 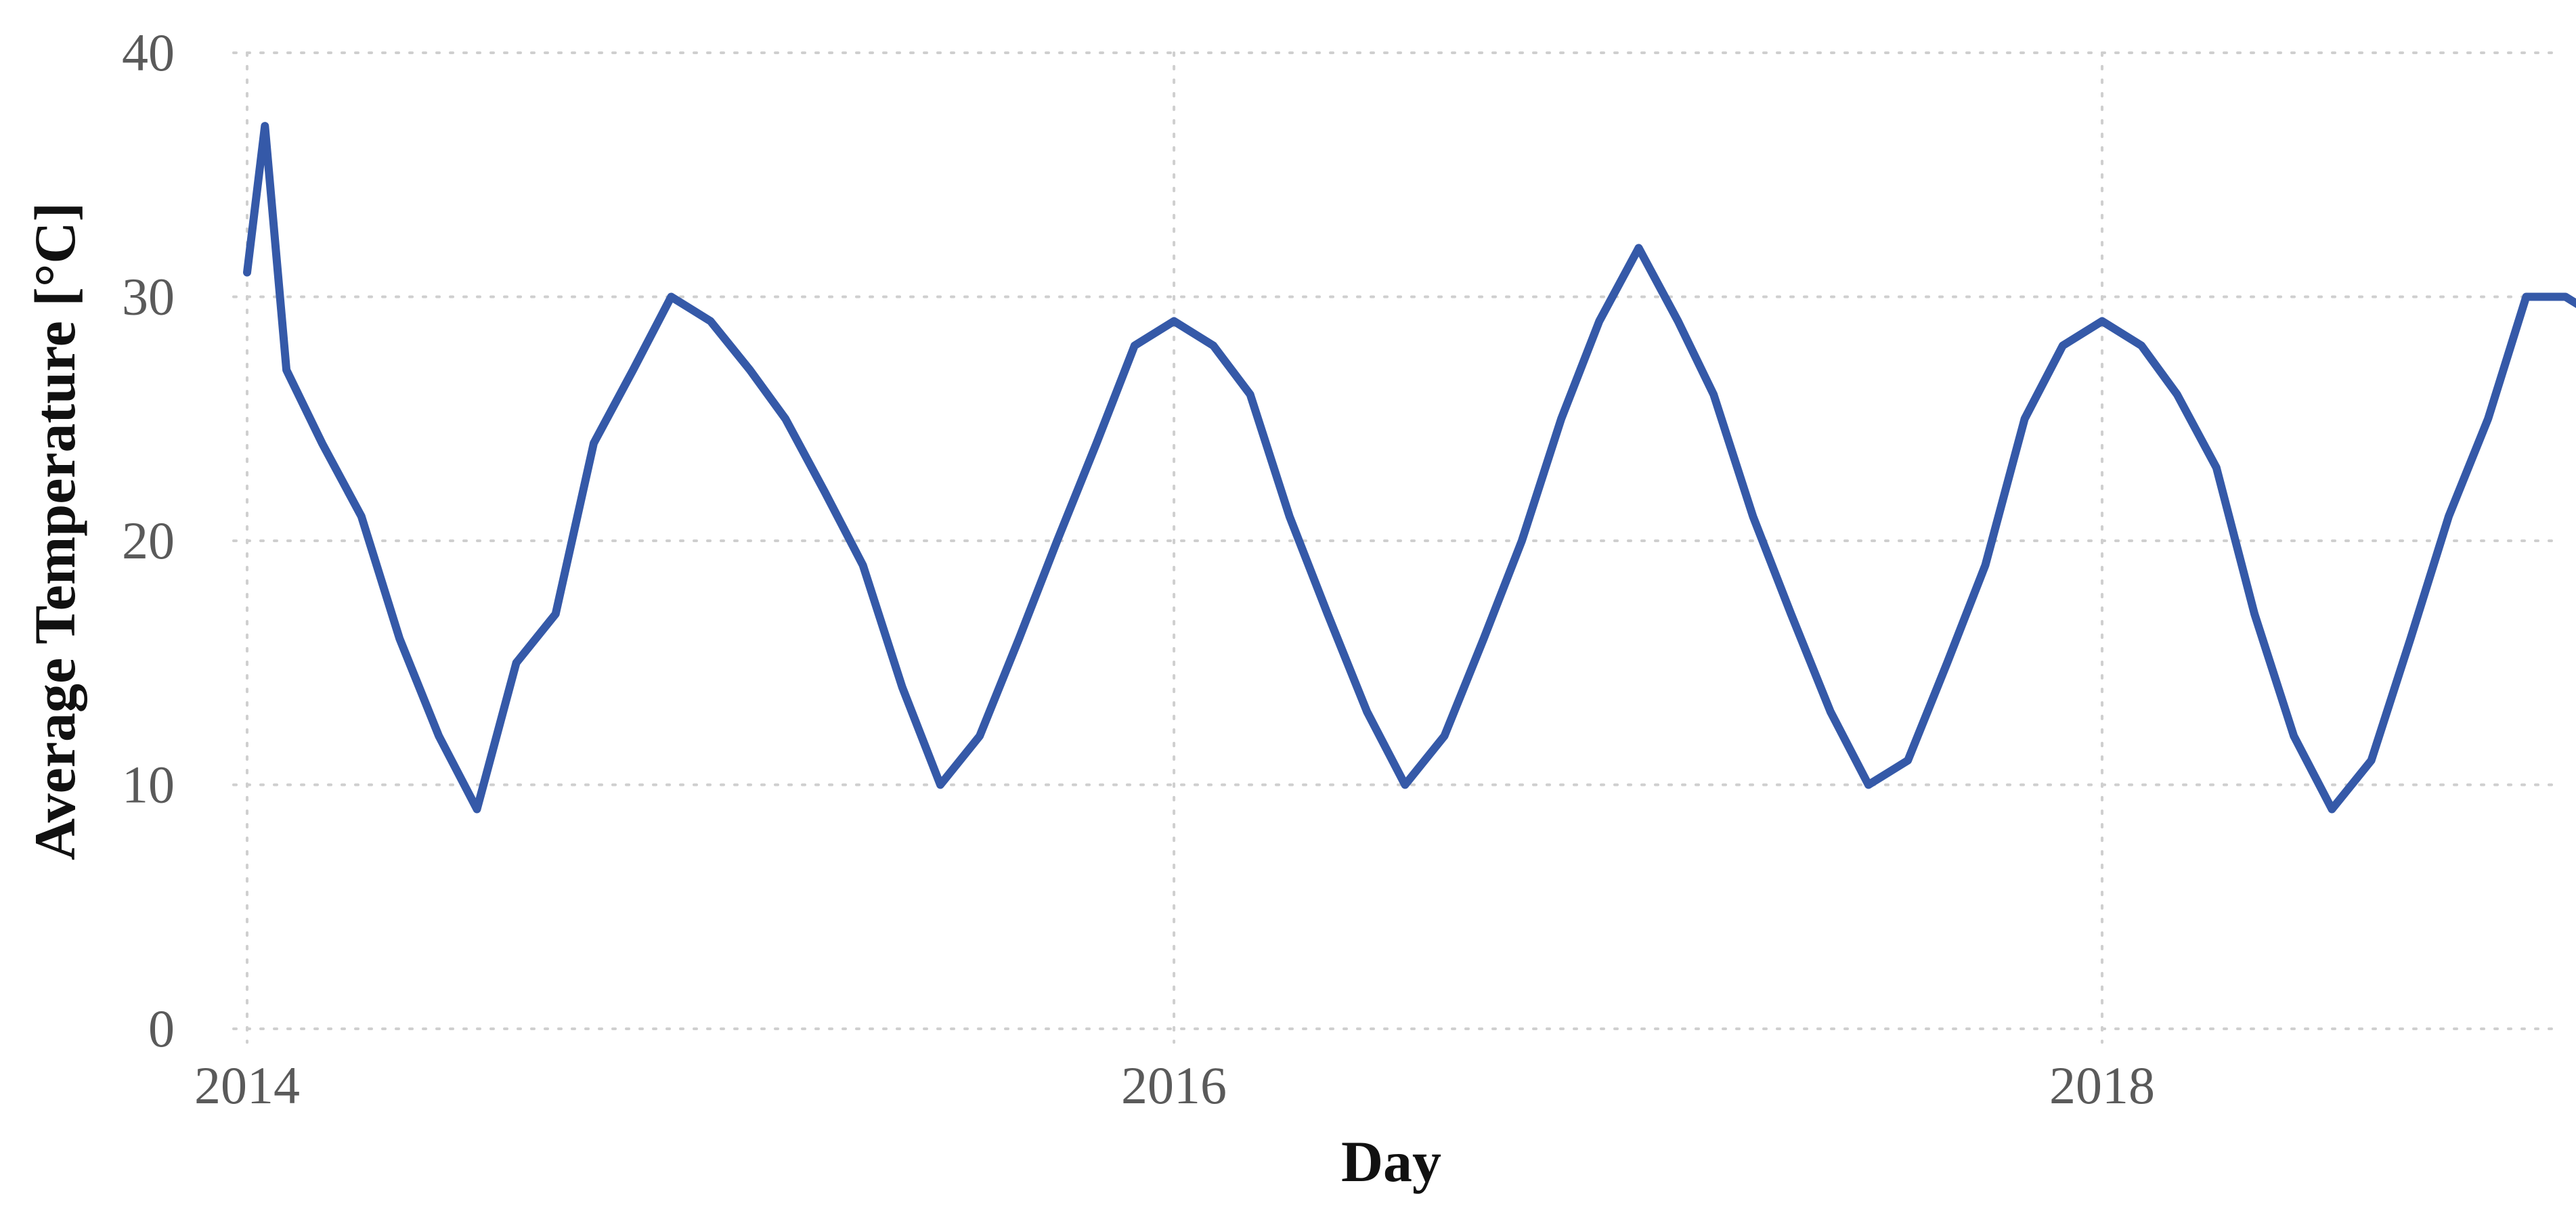 I want to click on y-tick-label: 30, so click(x=148, y=296).